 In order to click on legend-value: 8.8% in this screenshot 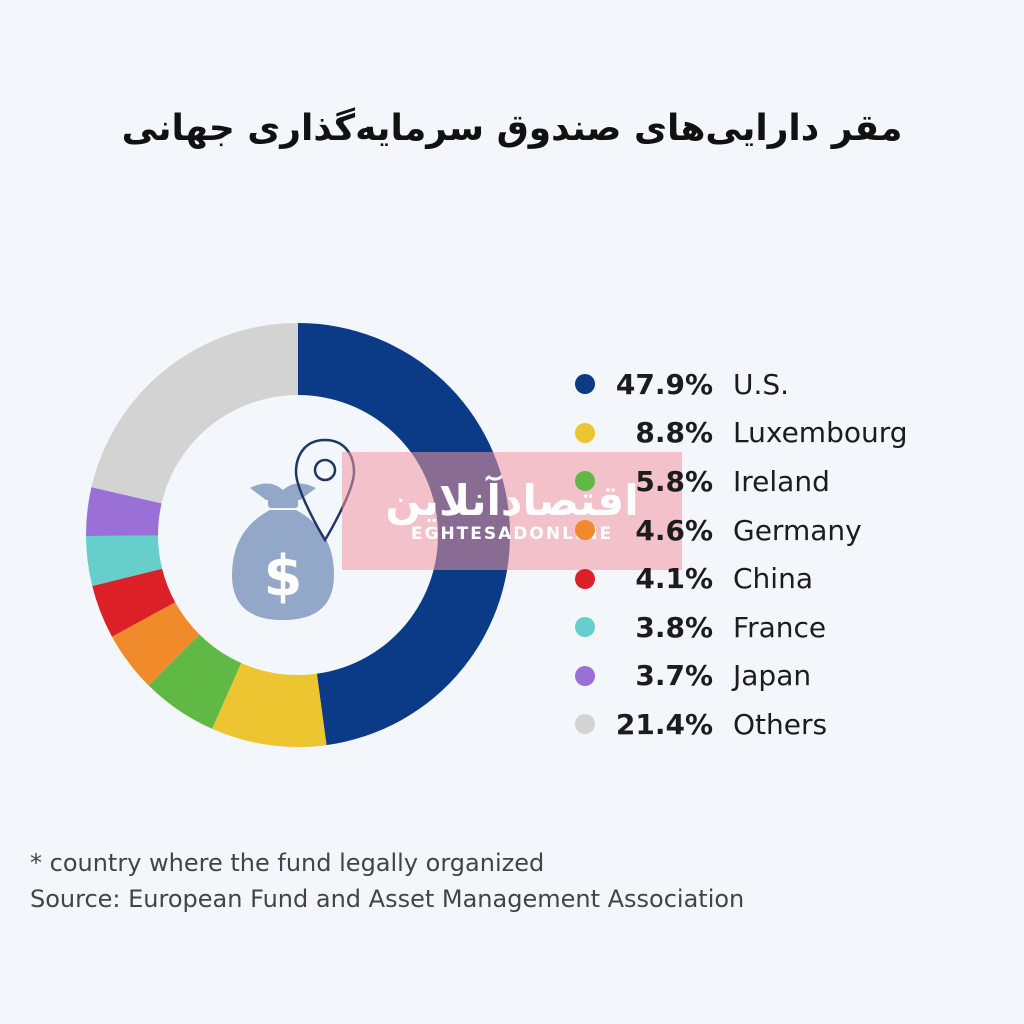, I will do `click(674, 433)`.